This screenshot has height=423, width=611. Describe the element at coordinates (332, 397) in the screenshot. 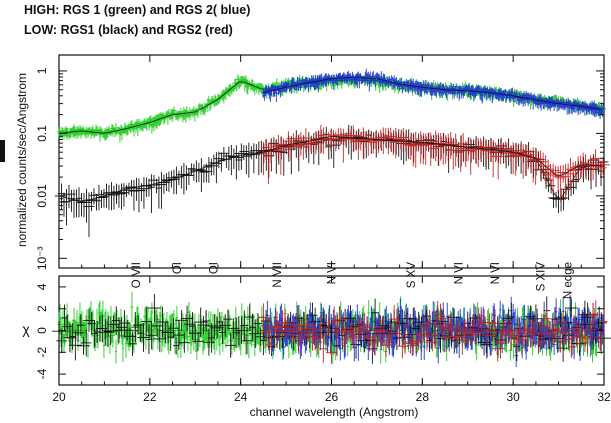

I see `x-tick-label: 26` at that location.